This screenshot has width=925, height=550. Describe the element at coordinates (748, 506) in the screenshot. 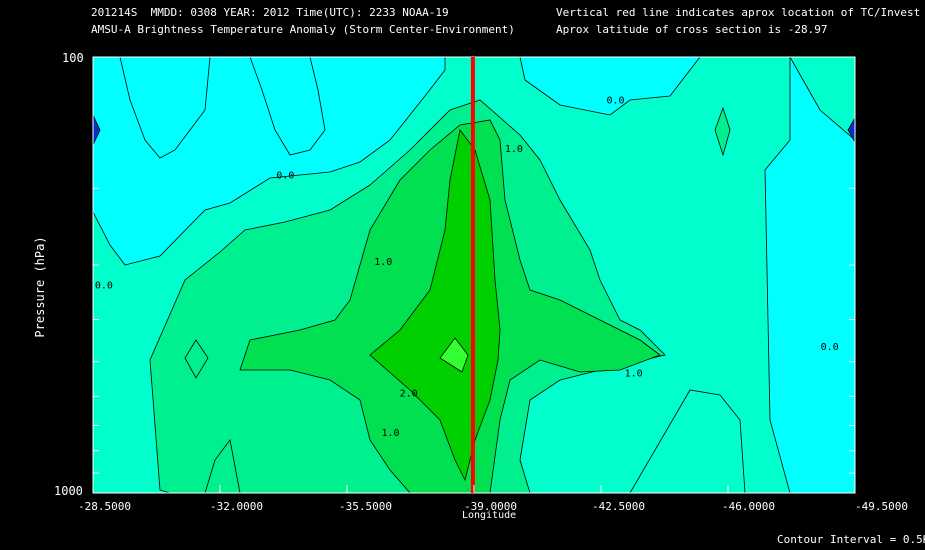

I see `x-tick-label: -46.0000` at that location.